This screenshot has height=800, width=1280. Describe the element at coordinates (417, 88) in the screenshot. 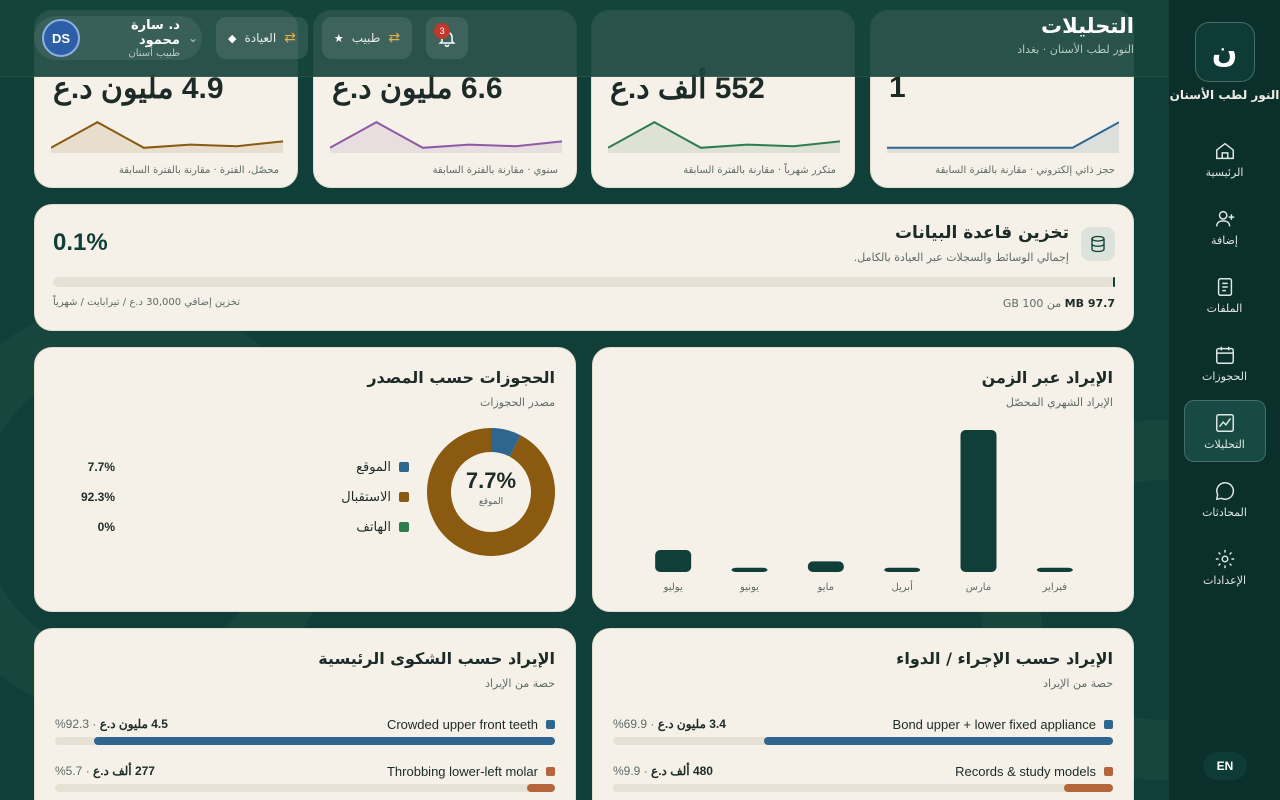

I see `kpi-value: 6.6 مليون د.ع` at that location.